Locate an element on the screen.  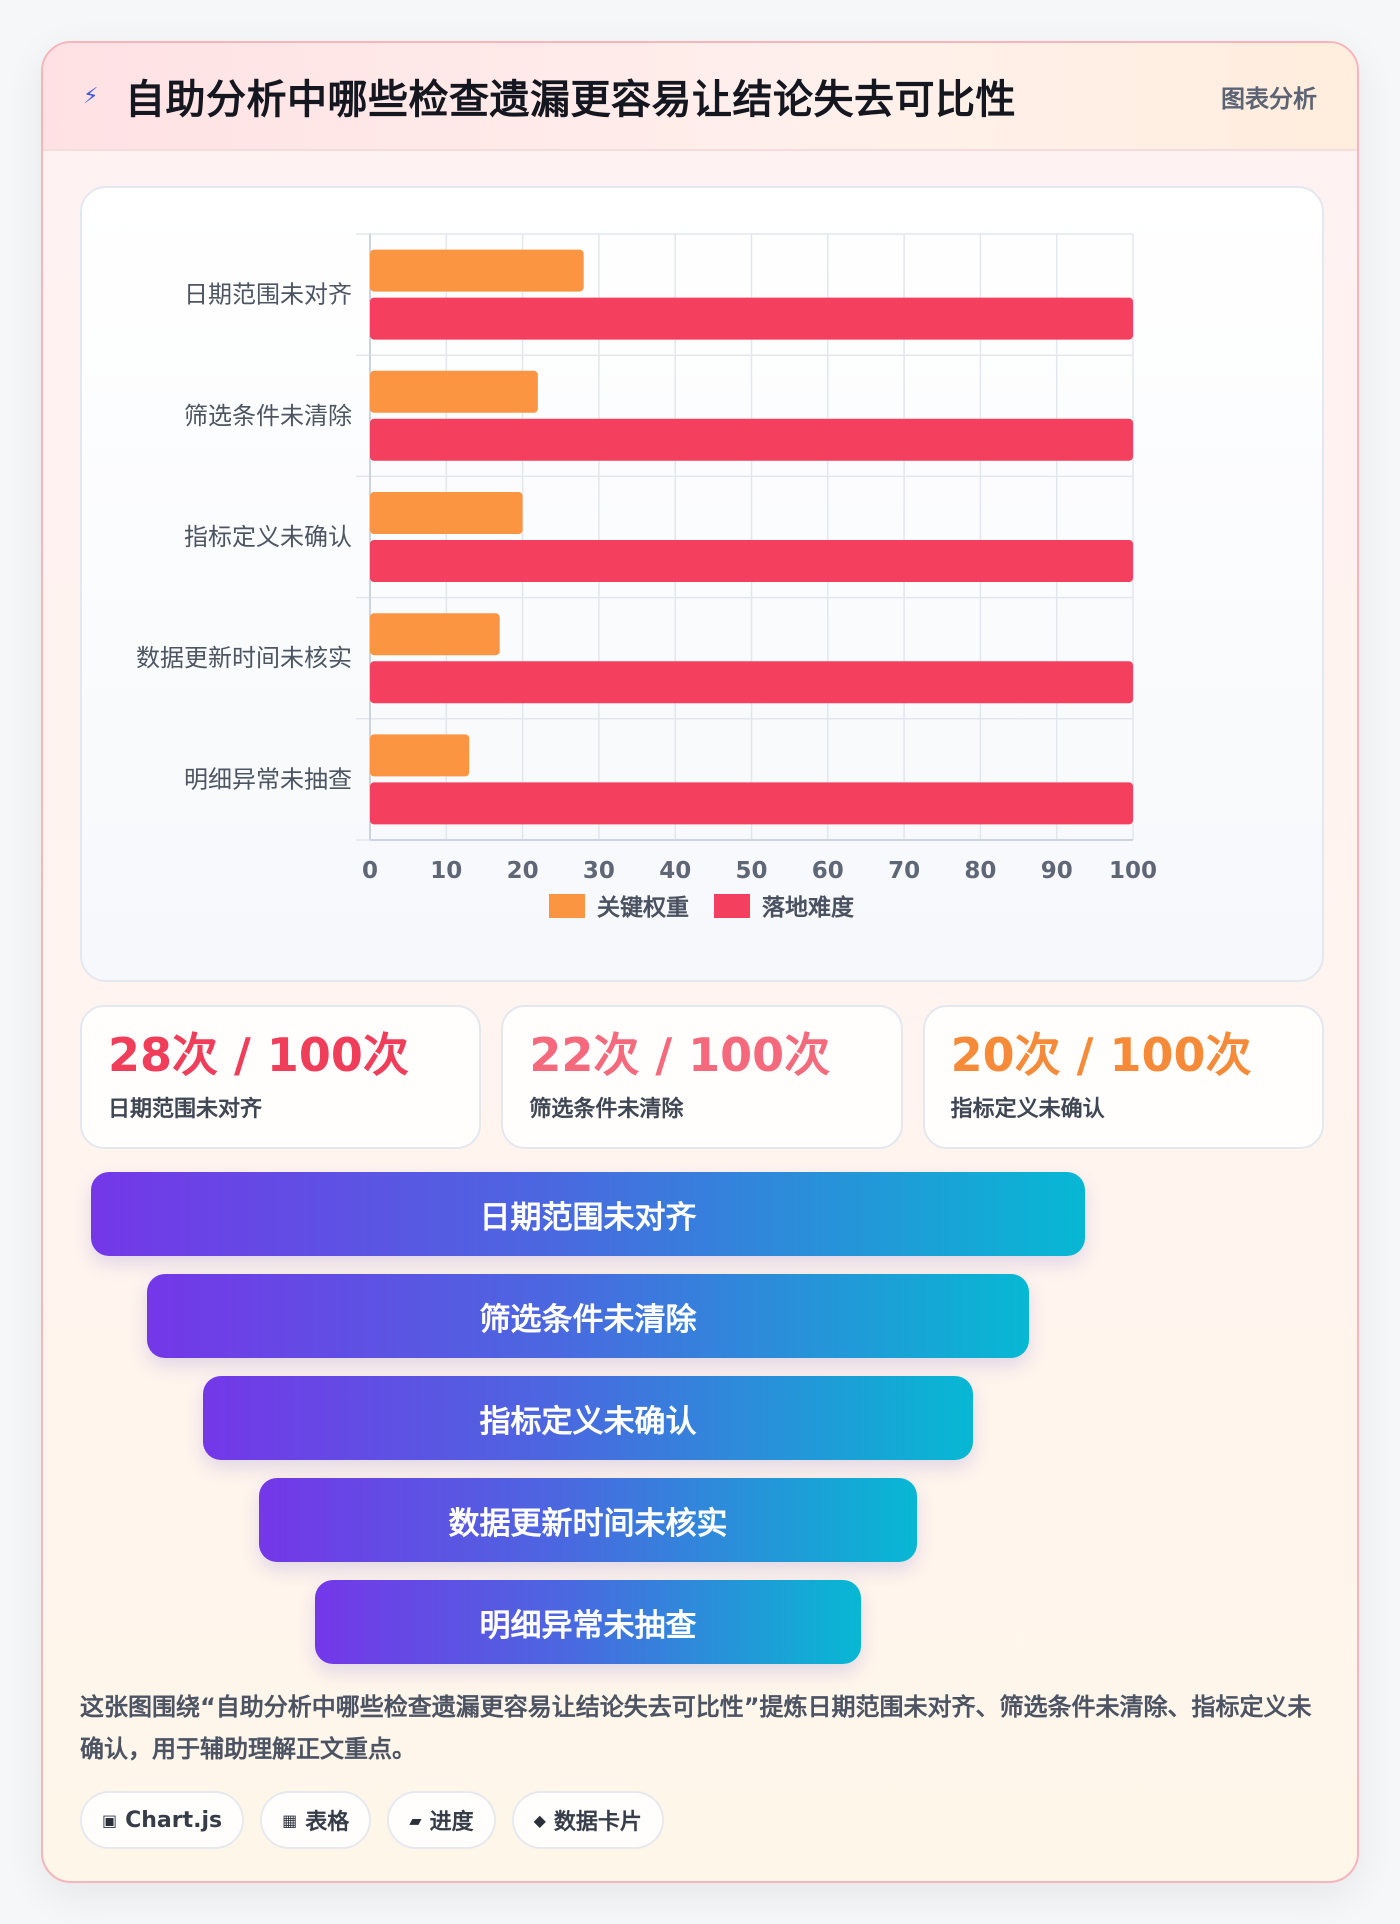
category-tag: 图表分析 is located at coordinates (1269, 98).